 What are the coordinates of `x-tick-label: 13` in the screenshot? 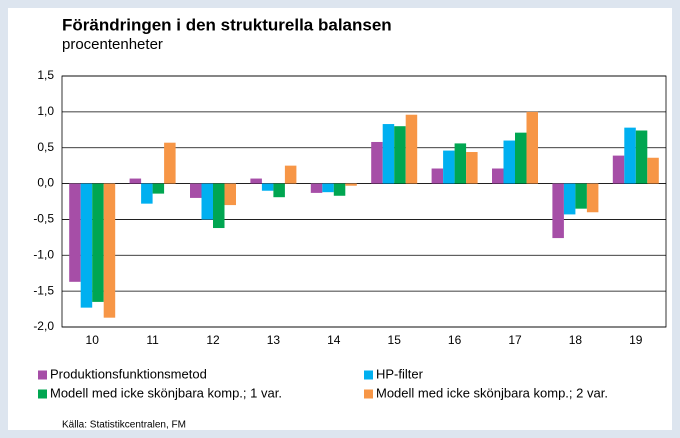 It's located at (274, 340).